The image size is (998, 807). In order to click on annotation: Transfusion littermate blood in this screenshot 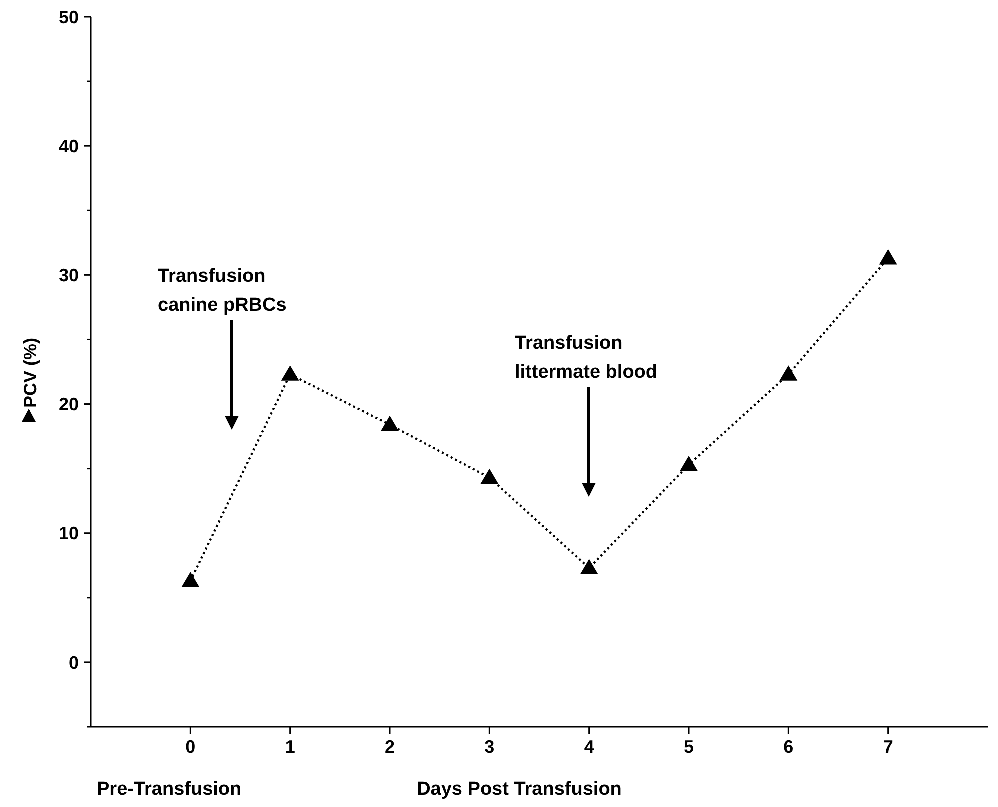, I will do `click(586, 358)`.